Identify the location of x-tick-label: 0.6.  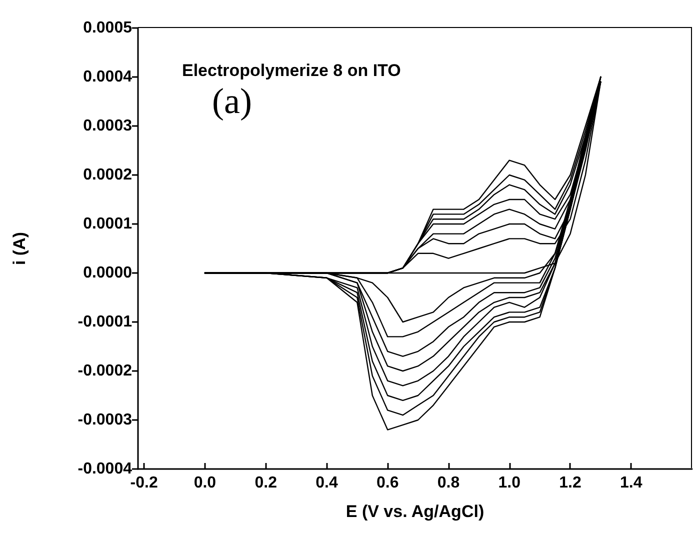
(387, 483).